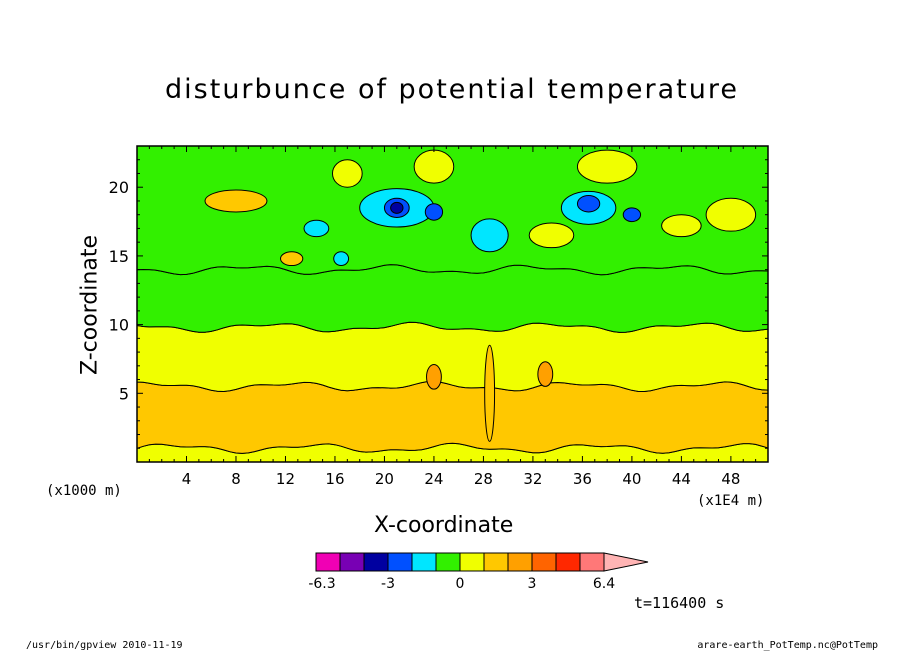 Image resolution: width=904 pixels, height=654 pixels. I want to click on x-tick-label: 20, so click(384, 479).